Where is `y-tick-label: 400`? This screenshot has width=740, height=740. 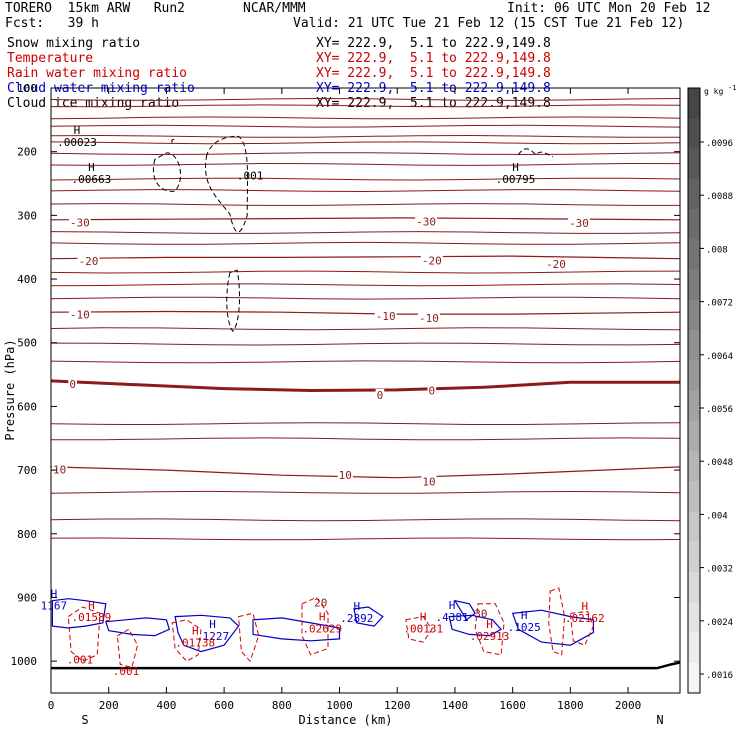 y-tick-label: 400 is located at coordinates (27, 279).